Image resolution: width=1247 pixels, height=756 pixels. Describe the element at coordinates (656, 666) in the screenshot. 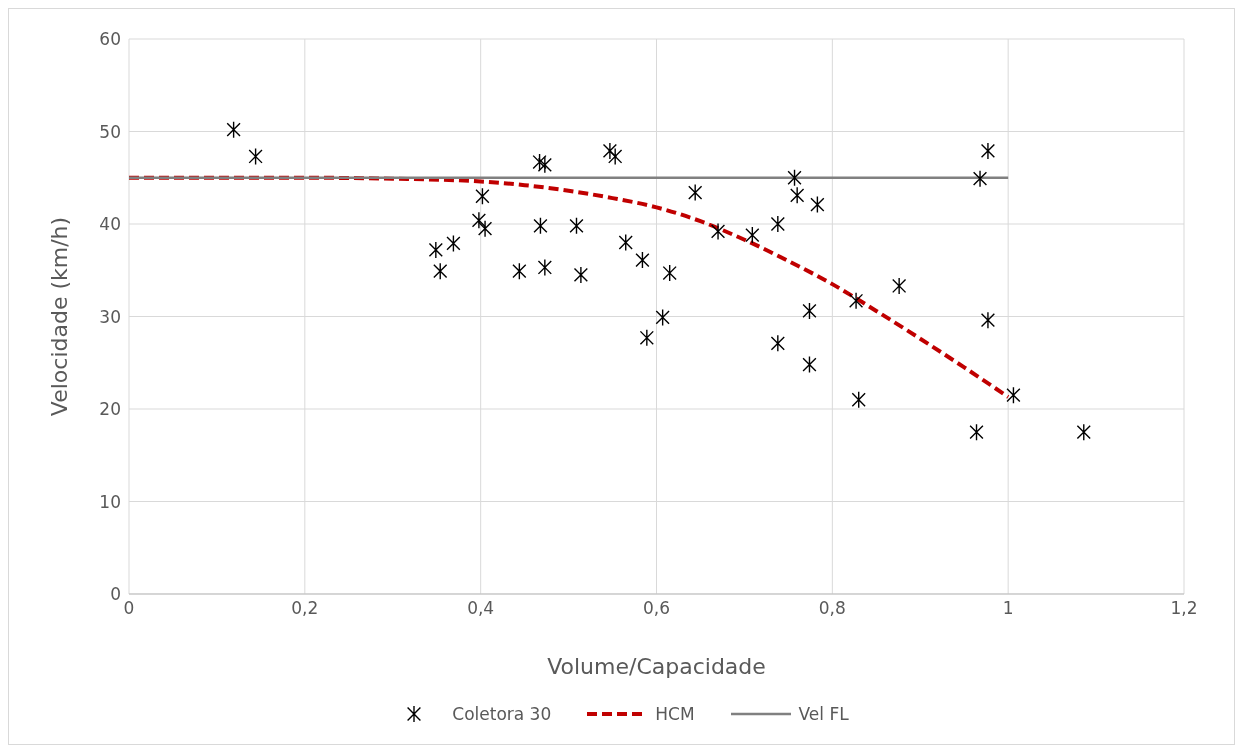

I see `x-axis-title: Volume/Capacidade` at that location.